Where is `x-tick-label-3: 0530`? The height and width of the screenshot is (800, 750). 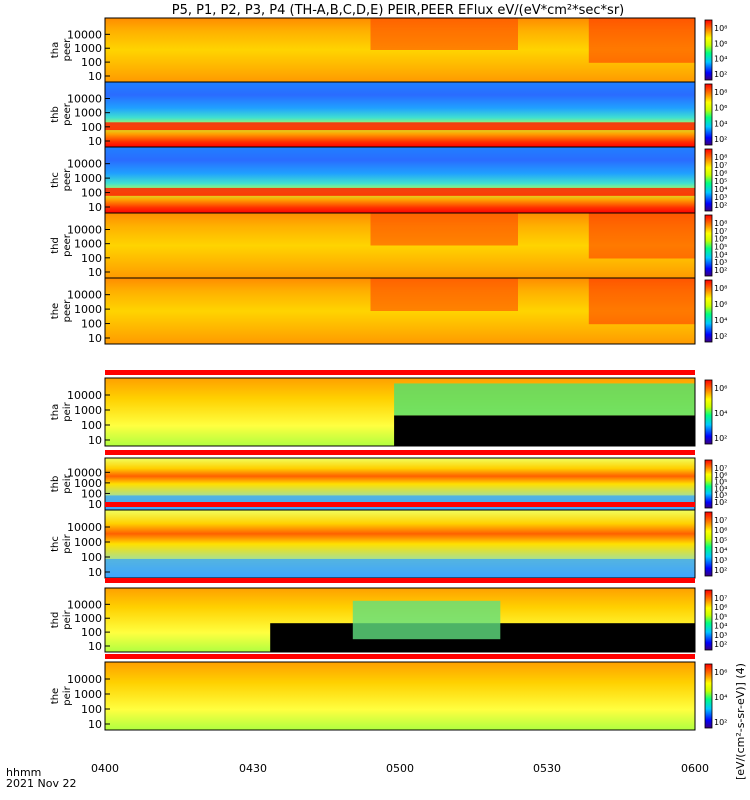 x-tick-label-3: 0530 is located at coordinates (547, 768).